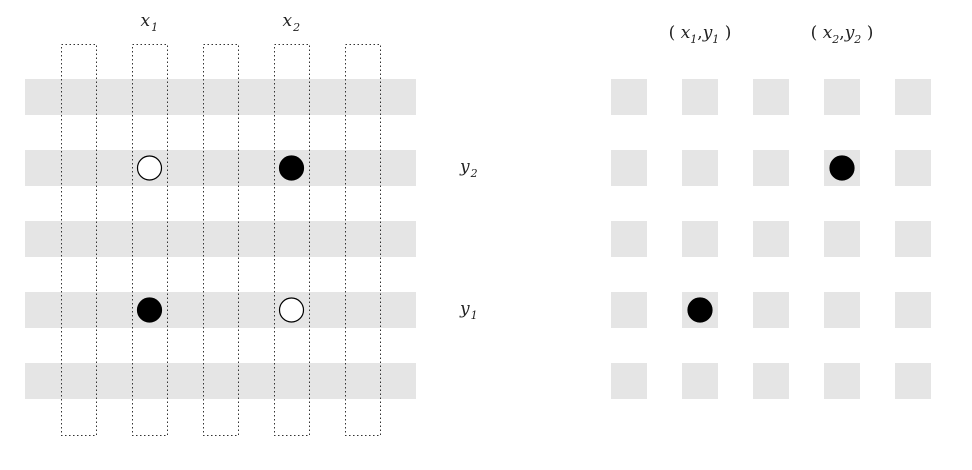  What do you see at coordinates (700, 34) in the screenshot?
I see `coordinate-label-1: ( x1,y1 )` at bounding box center [700, 34].